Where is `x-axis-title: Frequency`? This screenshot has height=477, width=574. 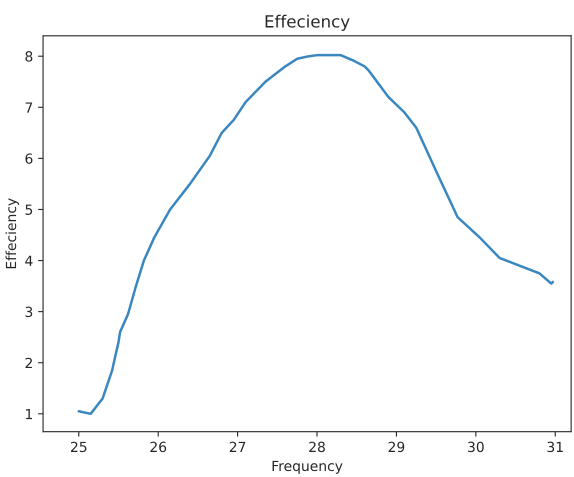 x-axis-title: Frequency is located at coordinates (307, 467).